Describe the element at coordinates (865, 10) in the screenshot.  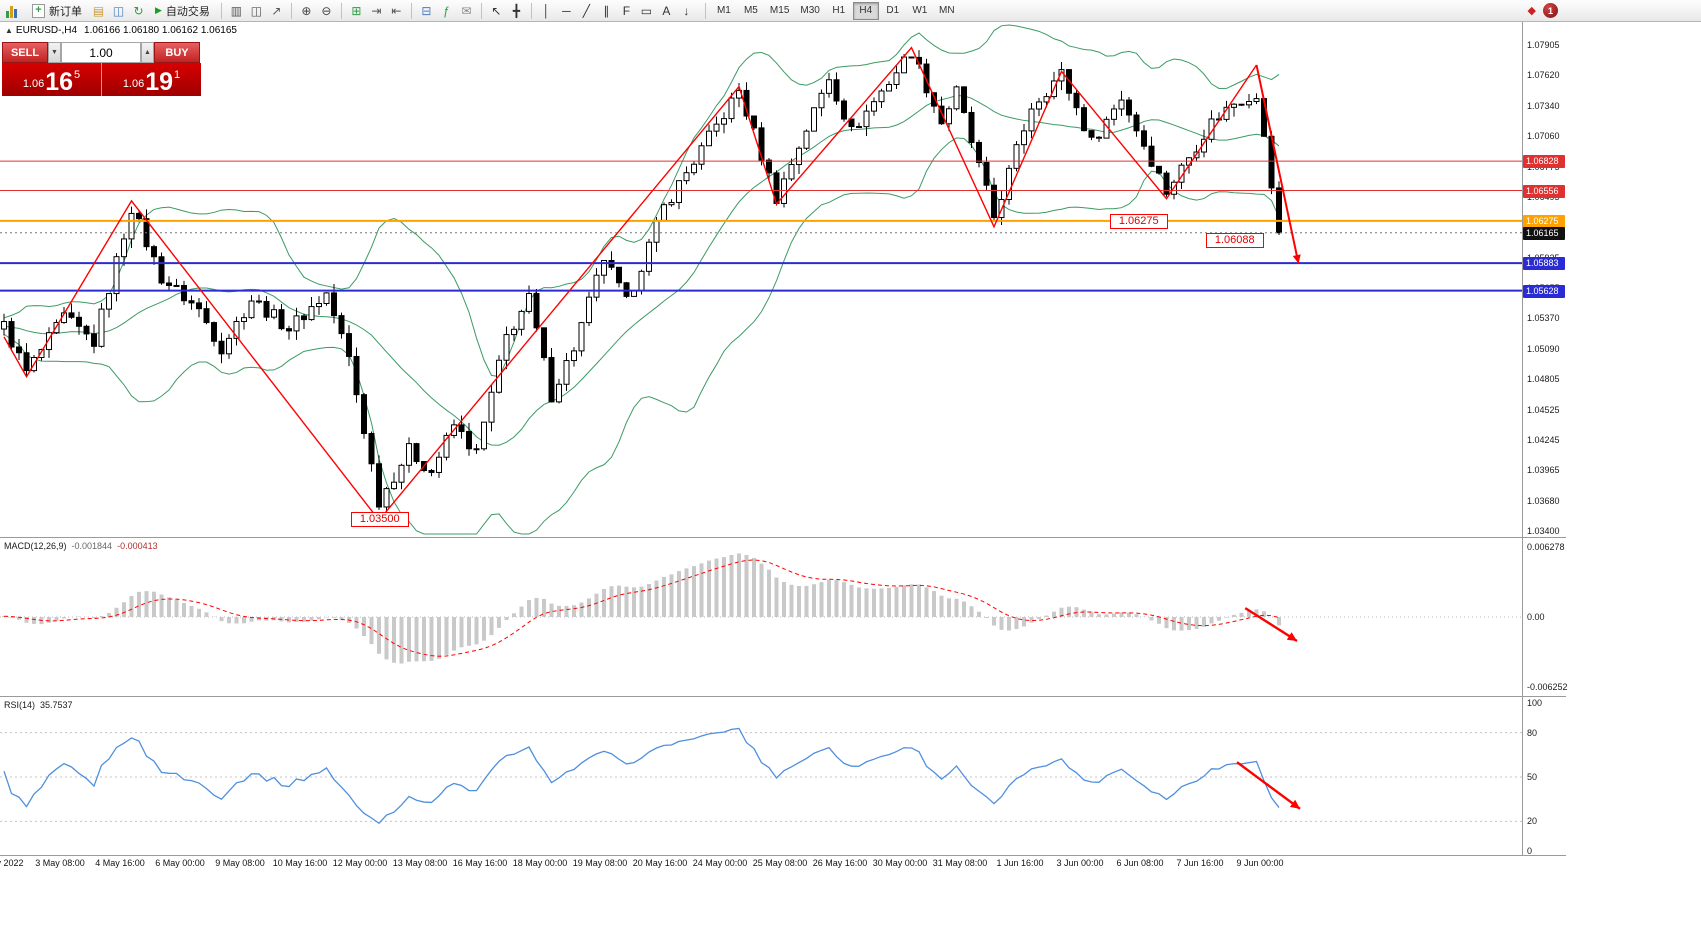
I see `timeframe-h4-button: H4` at that location.